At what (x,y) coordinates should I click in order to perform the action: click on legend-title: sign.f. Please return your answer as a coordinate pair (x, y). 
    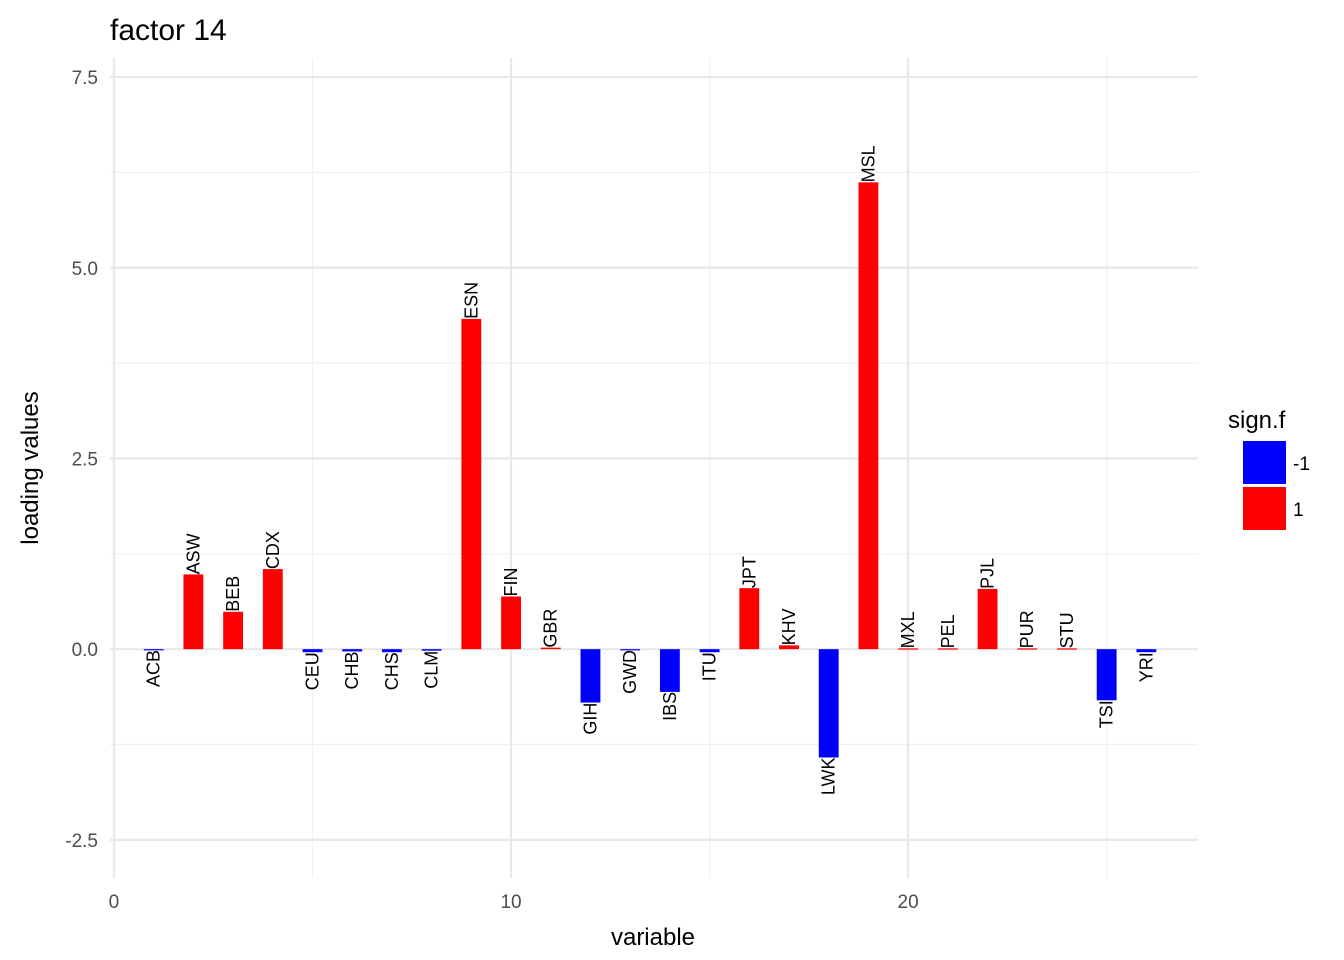
    Looking at the image, I should click on (1257, 420).